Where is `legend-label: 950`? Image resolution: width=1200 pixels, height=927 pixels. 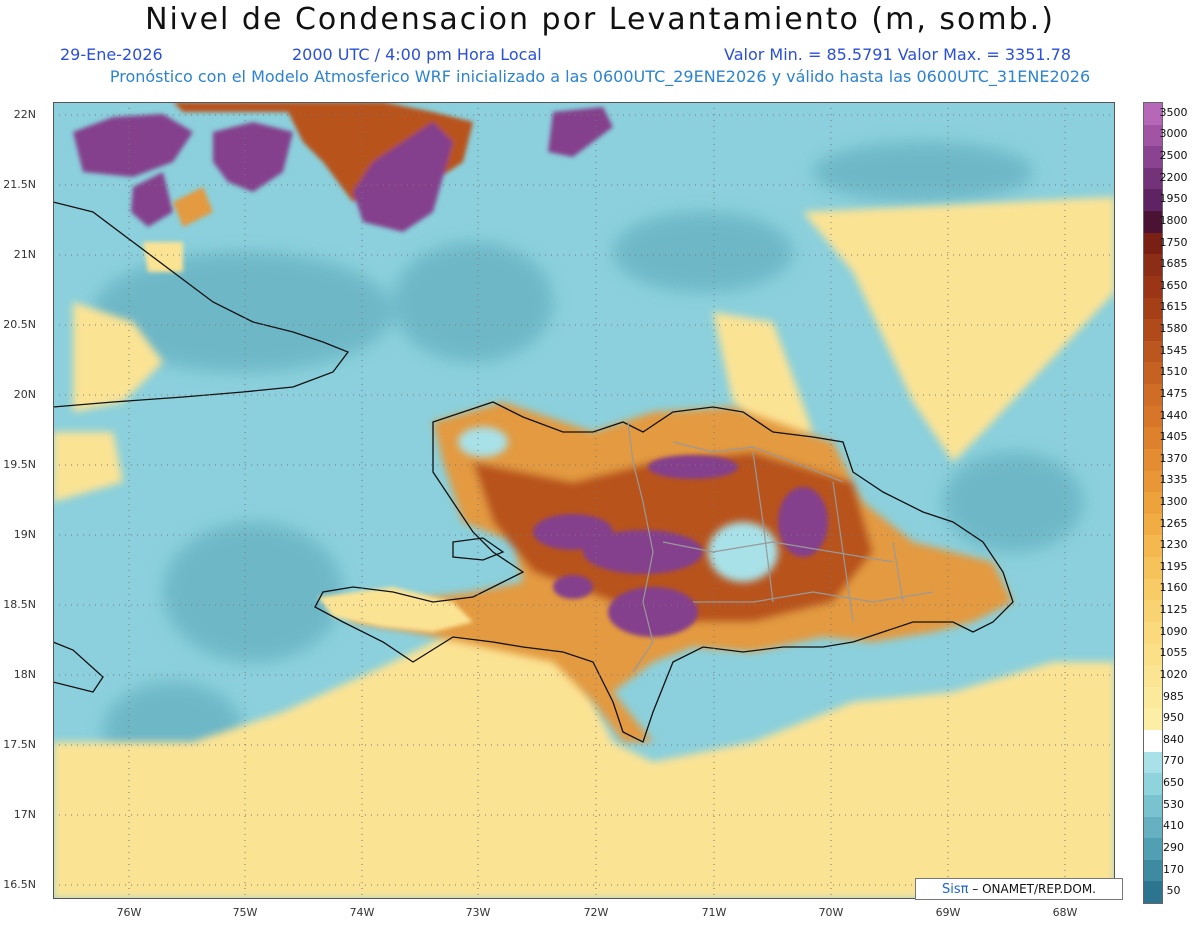
legend-label: 950 is located at coordinates (1173, 718).